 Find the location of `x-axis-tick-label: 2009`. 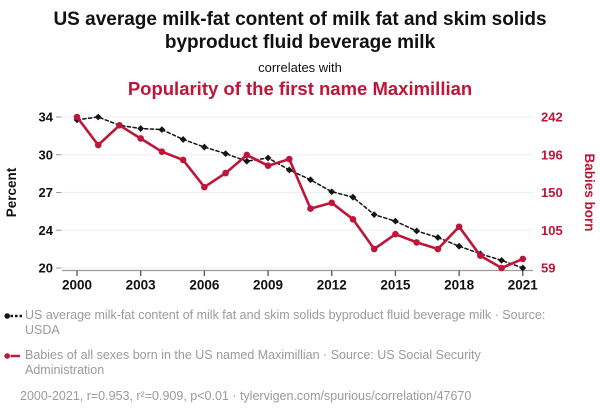

x-axis-tick-label: 2009 is located at coordinates (268, 284).